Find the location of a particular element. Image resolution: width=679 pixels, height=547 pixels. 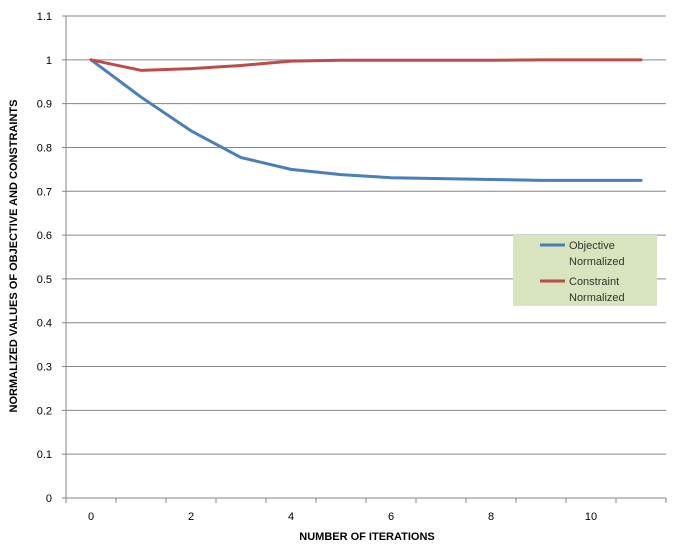

legend: Objective Normalized Constraint Normalized is located at coordinates (585, 270).